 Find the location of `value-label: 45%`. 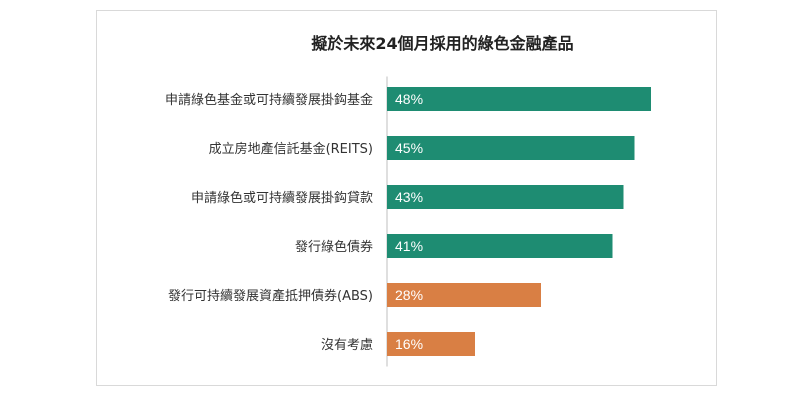

value-label: 45% is located at coordinates (409, 148).